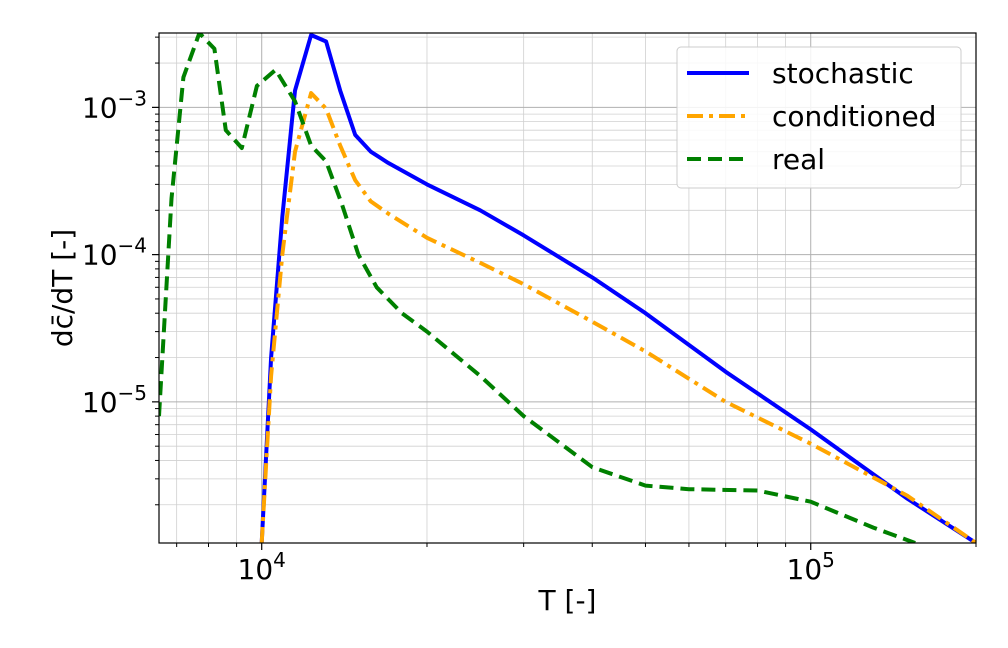  Describe the element at coordinates (798, 159) in the screenshot. I see `legend-entry-real: real` at that location.